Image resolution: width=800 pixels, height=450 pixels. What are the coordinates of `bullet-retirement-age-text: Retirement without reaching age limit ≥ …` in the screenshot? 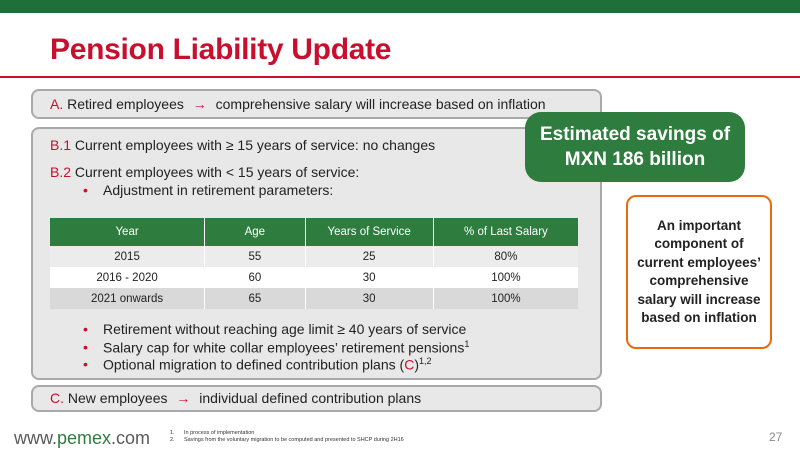 It's located at (285, 329).